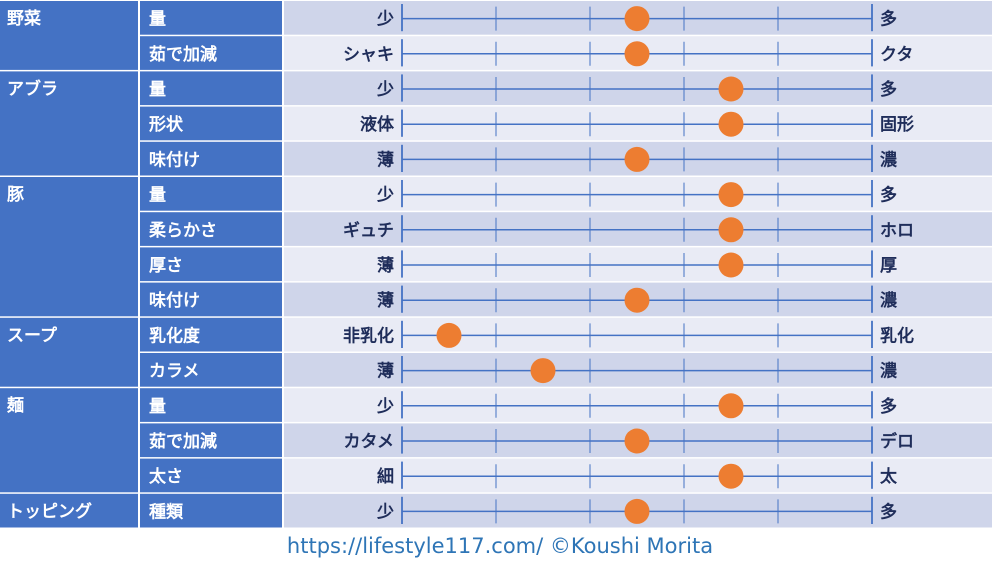 This screenshot has width=1000, height=563. I want to click on high-end-label: 太, so click(889, 476).